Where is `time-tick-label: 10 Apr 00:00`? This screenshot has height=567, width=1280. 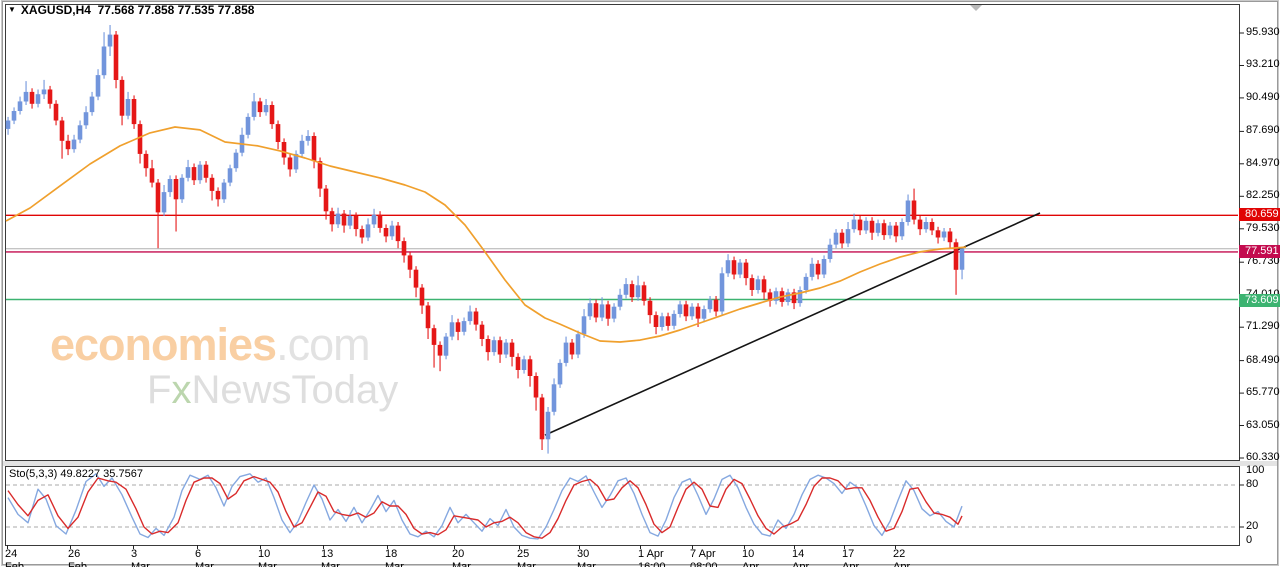 time-tick-label: 10 Apr 00:00 is located at coordinates (751, 557).